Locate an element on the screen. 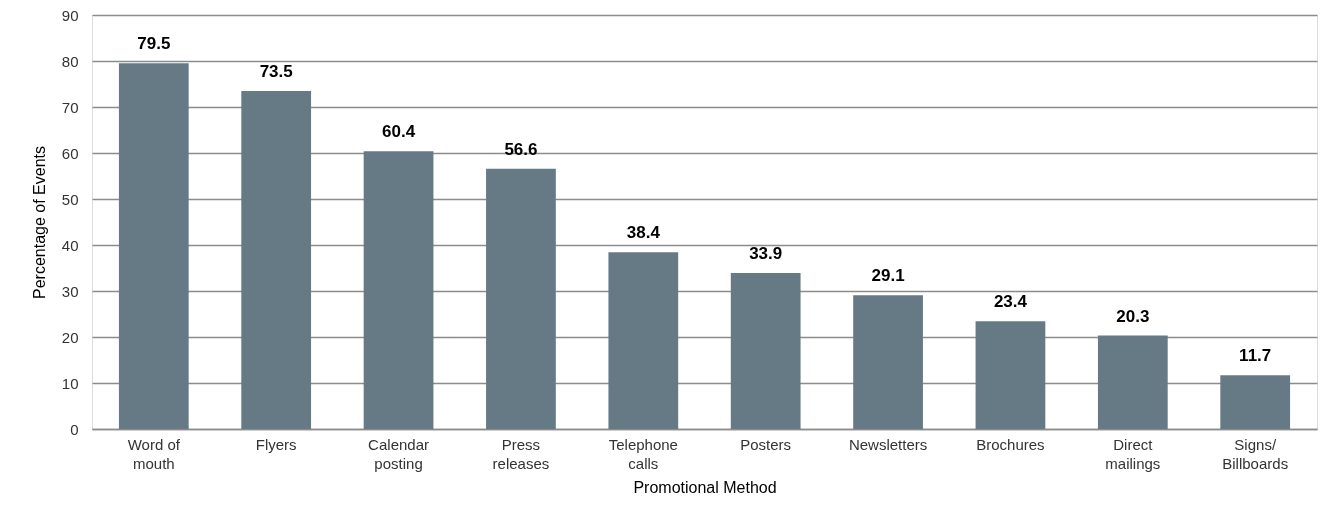  y-tick-label: 90 is located at coordinates (70, 15).